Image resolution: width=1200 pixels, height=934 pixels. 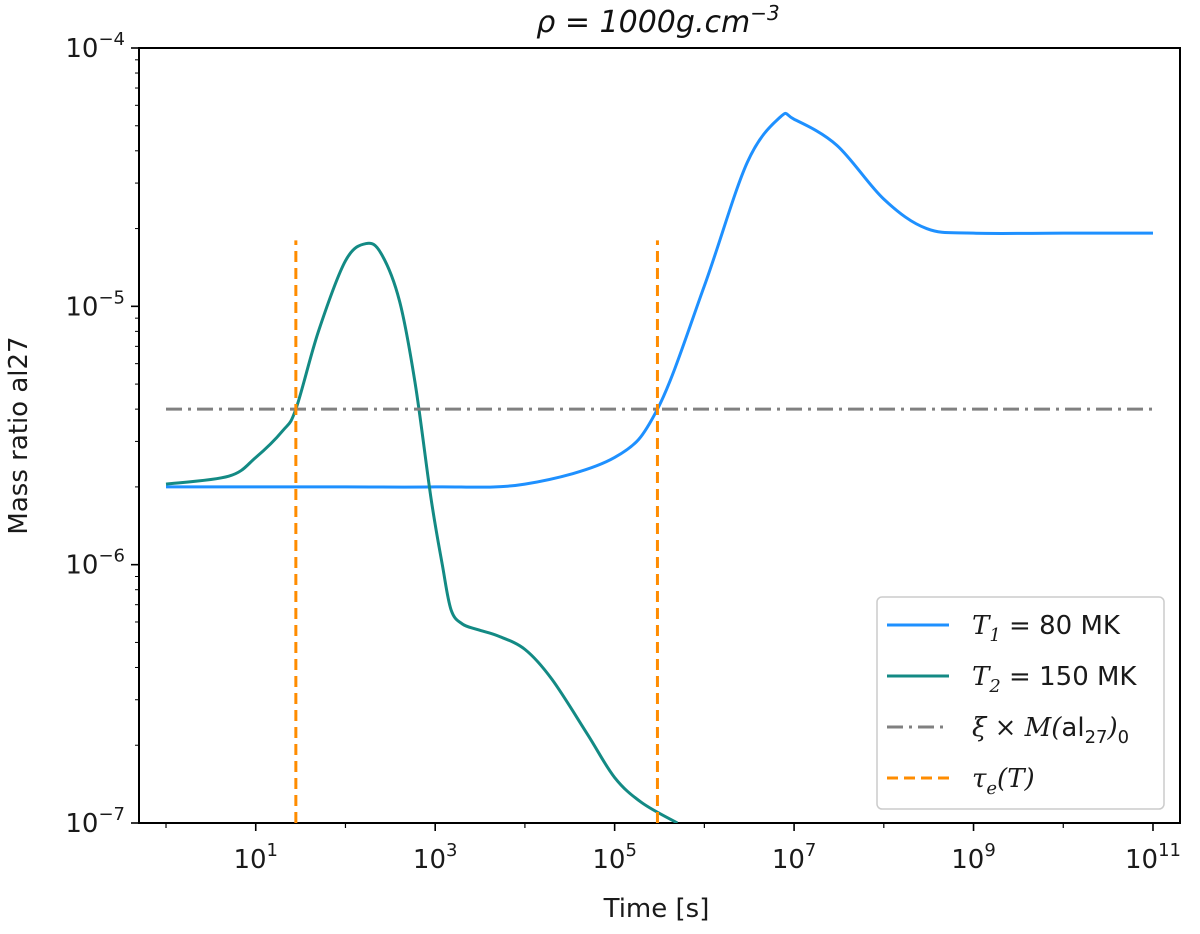 What do you see at coordinates (255, 857) in the screenshot?
I see `x-tick-label: 10¹` at bounding box center [255, 857].